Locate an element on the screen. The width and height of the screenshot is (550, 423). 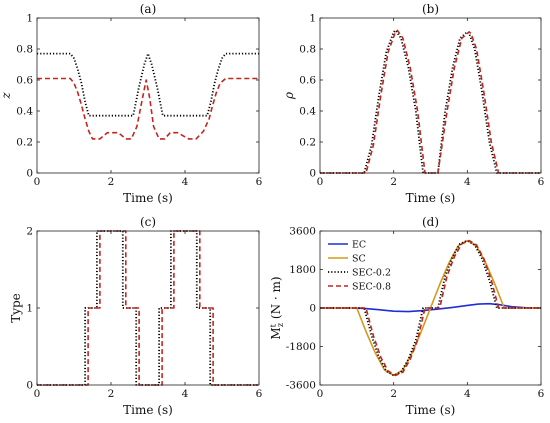
y-tick-label: -3600 is located at coordinates (301, 386).